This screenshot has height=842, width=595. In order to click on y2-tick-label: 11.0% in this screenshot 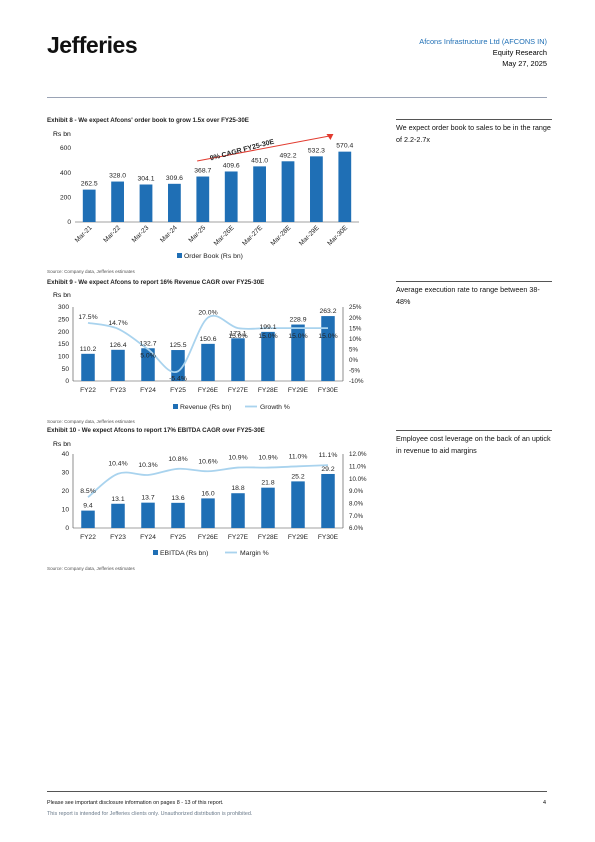, I will do `click(358, 467)`.